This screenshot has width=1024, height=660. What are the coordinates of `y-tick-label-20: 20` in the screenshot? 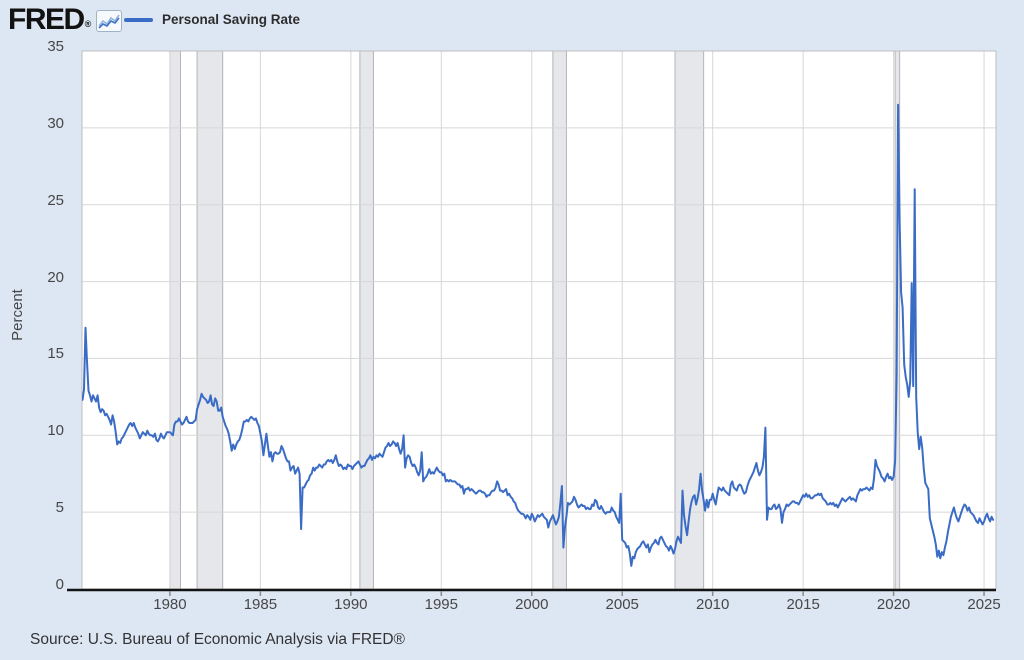 It's located at (55, 277).